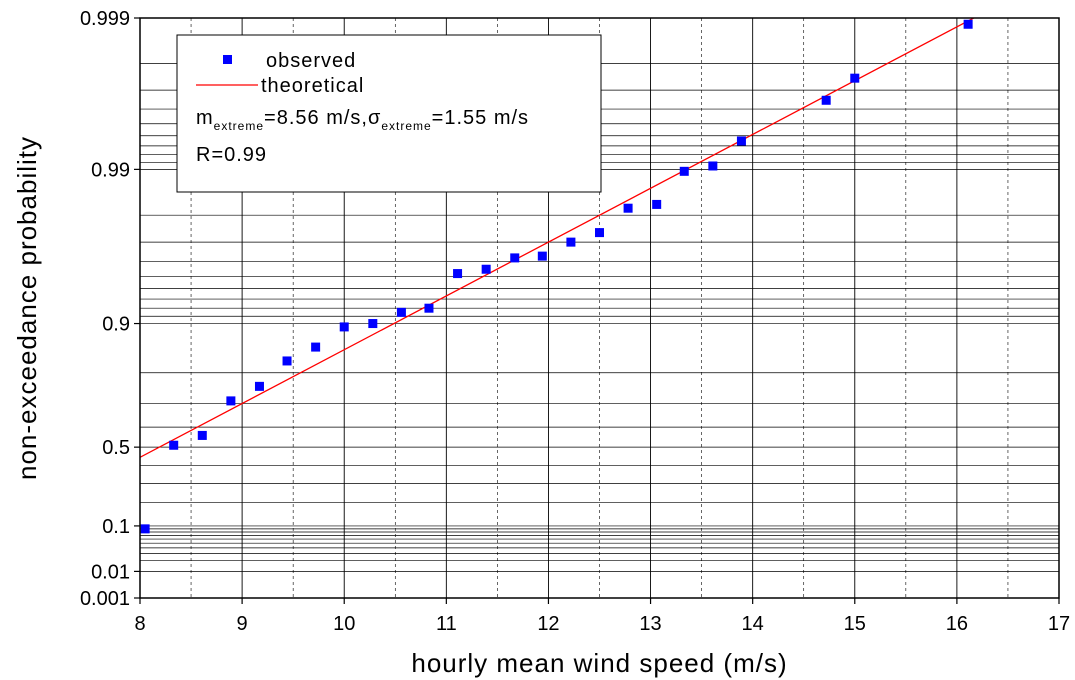 The width and height of the screenshot is (1075, 680). Describe the element at coordinates (316, 118) in the screenshot. I see `m-value: =8.56 m/s,` at that location.